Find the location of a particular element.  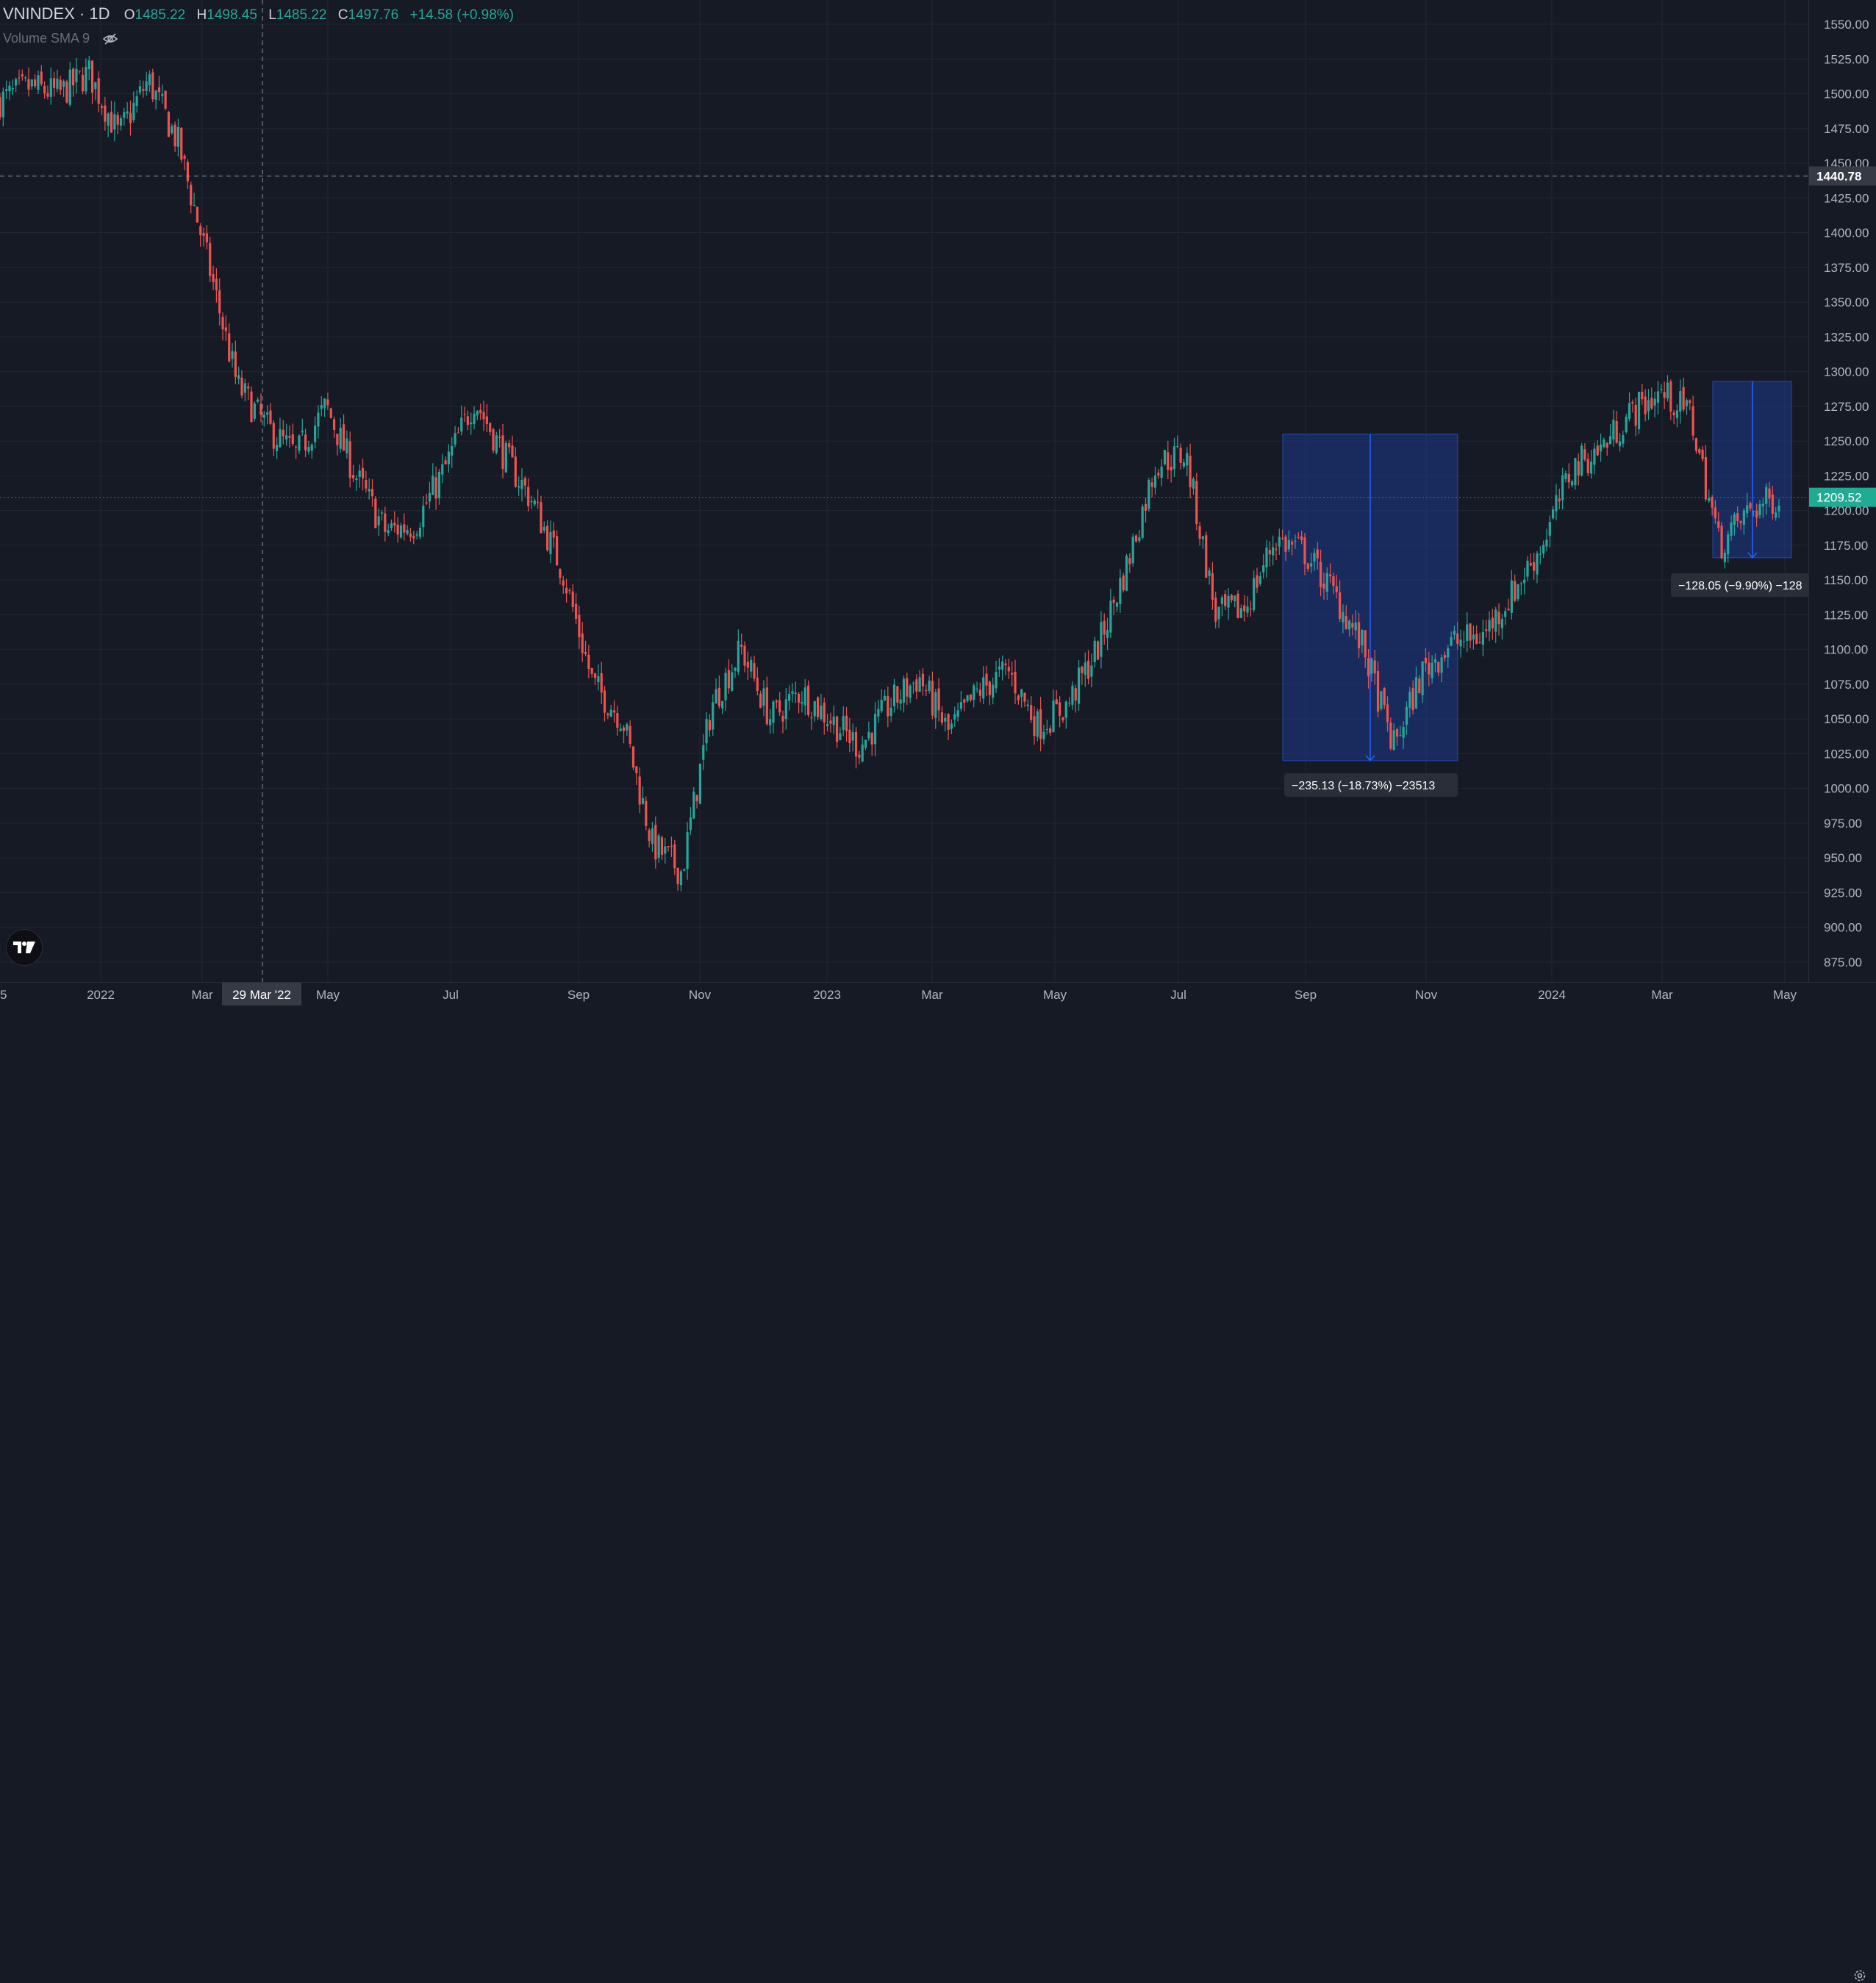

price-tick-label: 1125.00 is located at coordinates (1846, 615).